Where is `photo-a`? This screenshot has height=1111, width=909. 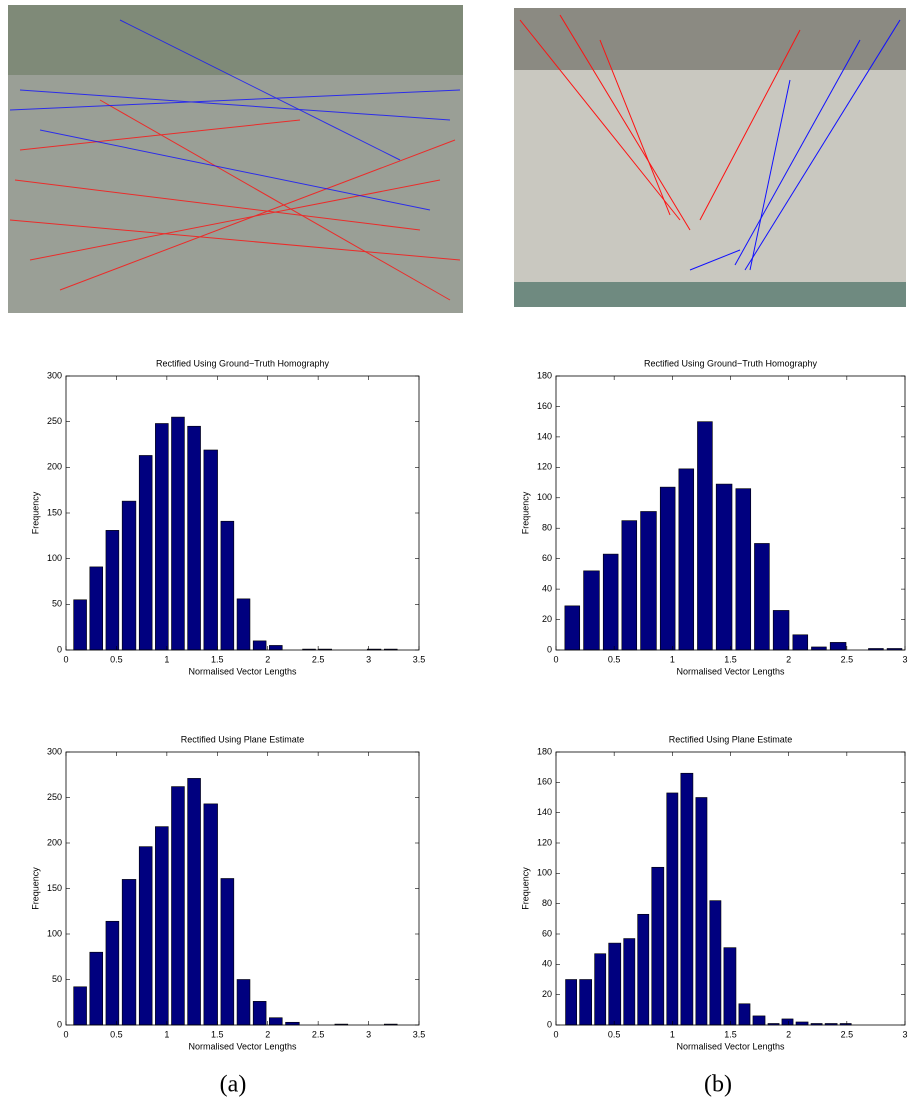 photo-a is located at coordinates (235, 159).